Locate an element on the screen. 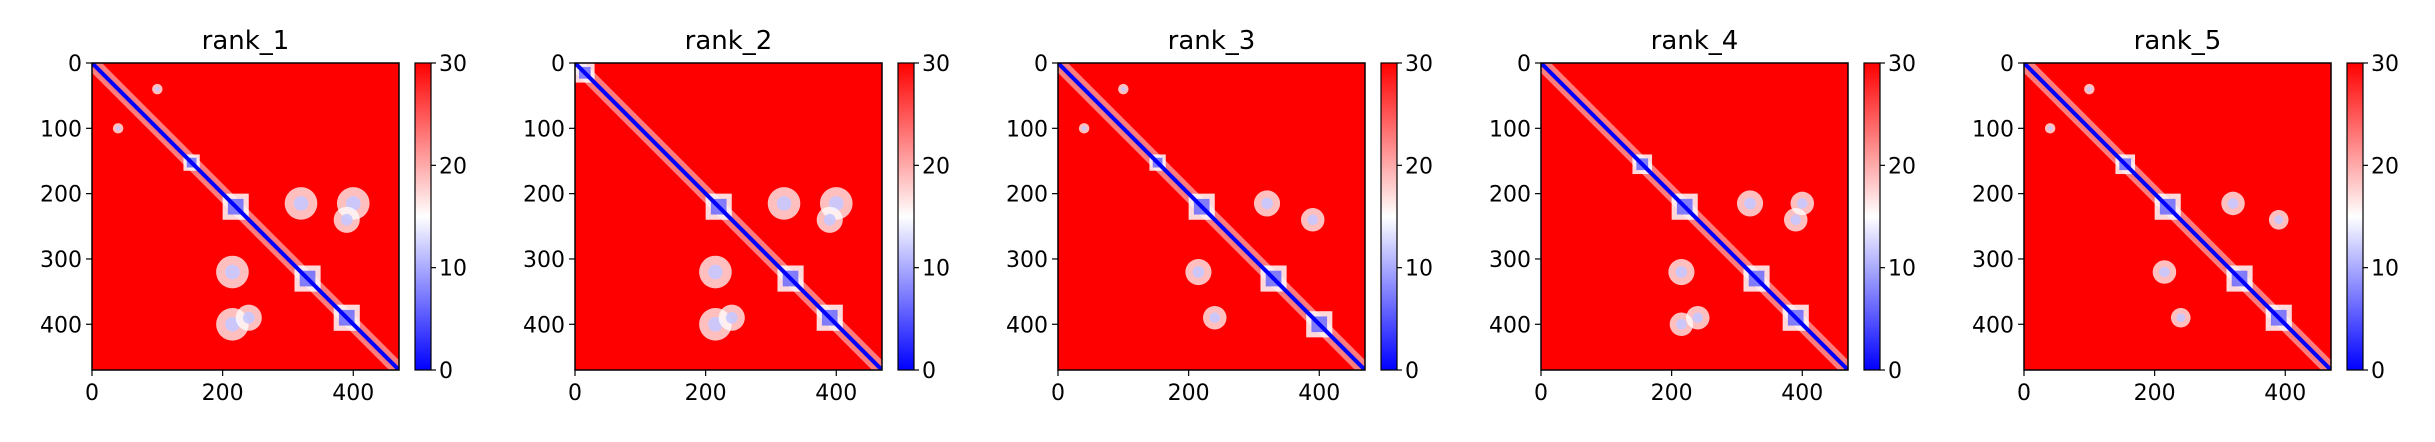 Image resolution: width=2435 pixels, height=442 pixels. chart-title: rank_5 is located at coordinates (2178, 41).